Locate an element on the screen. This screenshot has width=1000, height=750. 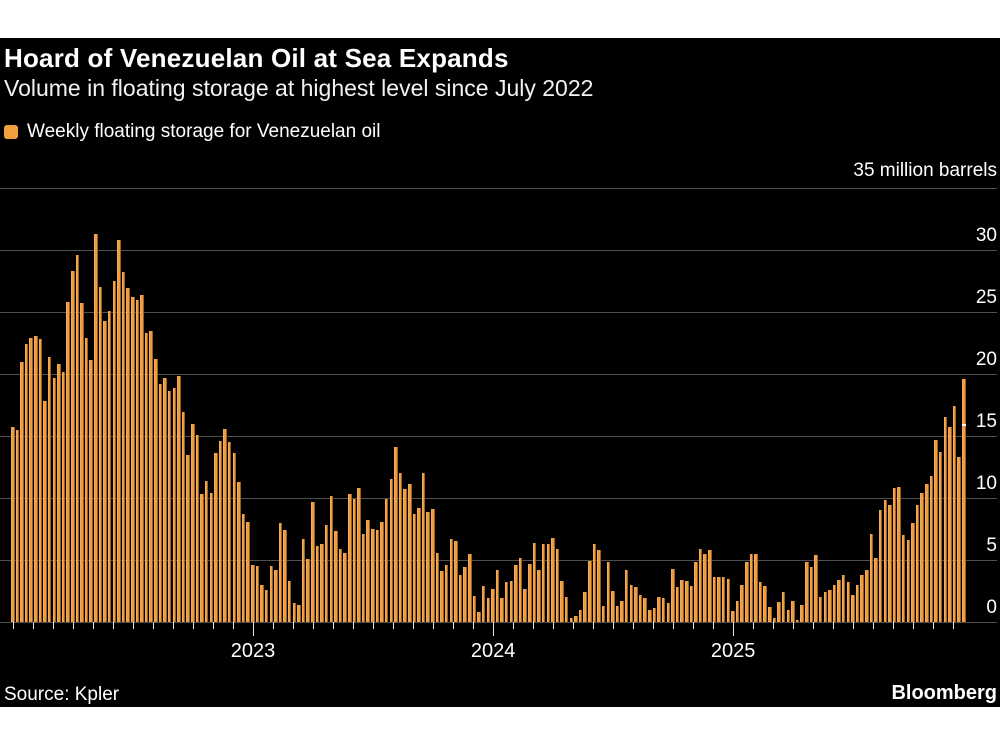
x-year-label: 2025 is located at coordinates (733, 651).